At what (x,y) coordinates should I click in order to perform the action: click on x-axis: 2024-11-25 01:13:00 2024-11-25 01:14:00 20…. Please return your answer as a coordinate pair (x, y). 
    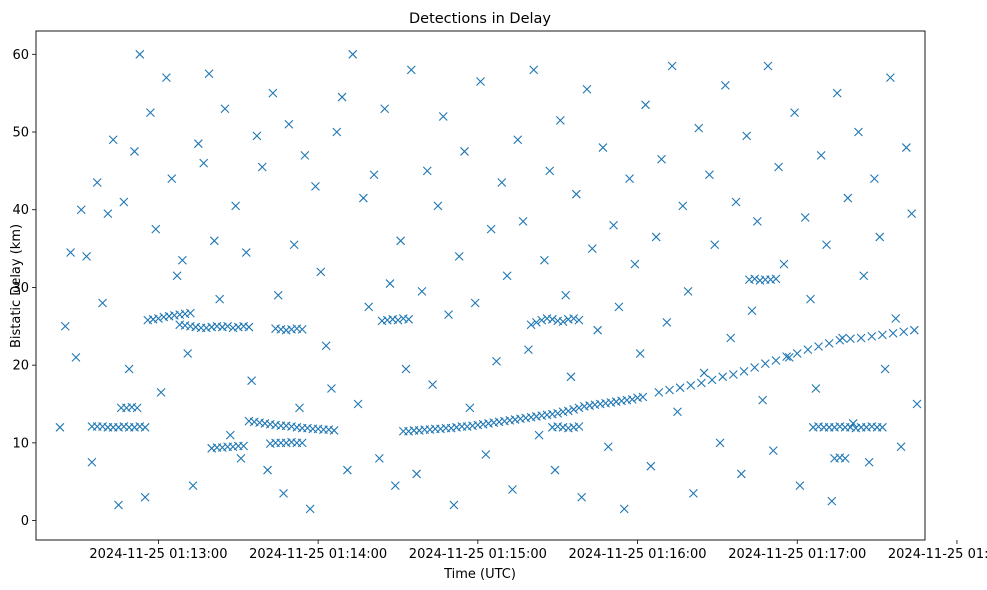
    Looking at the image, I should click on (538, 551).